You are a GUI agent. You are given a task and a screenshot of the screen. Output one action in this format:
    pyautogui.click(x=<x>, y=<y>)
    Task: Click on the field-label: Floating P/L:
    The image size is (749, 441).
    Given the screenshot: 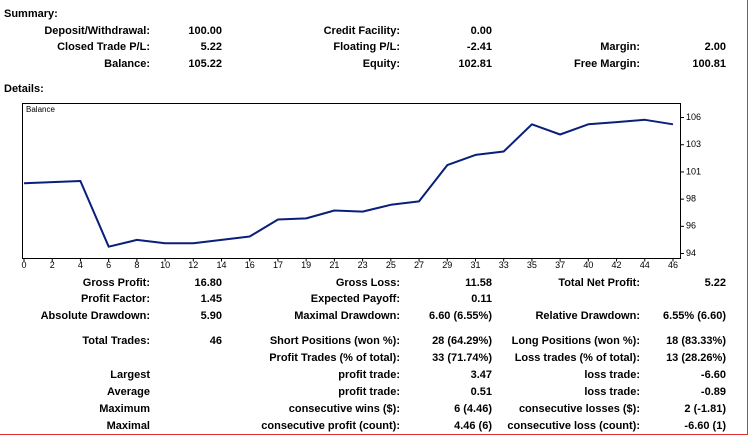 What is the action you would take?
    pyautogui.click(x=366, y=47)
    